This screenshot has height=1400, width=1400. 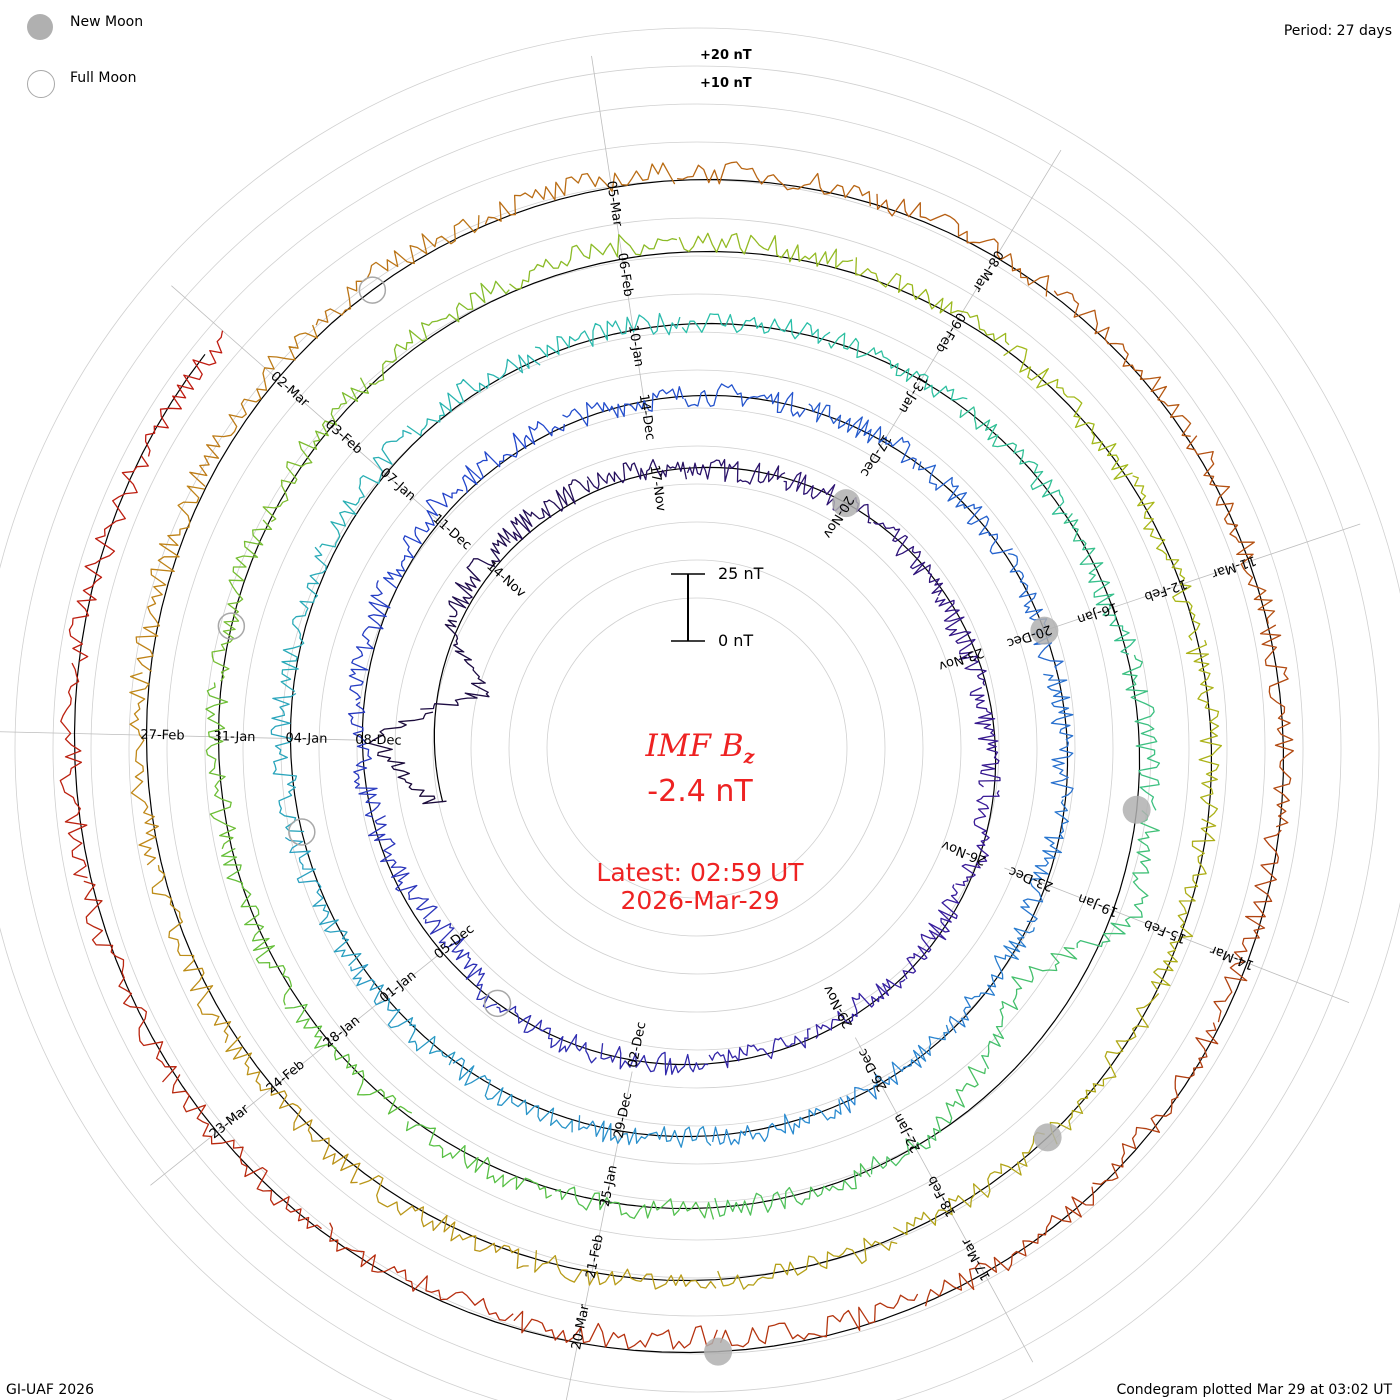 I want to click on date-label: 17-Nov, so click(x=657, y=488).